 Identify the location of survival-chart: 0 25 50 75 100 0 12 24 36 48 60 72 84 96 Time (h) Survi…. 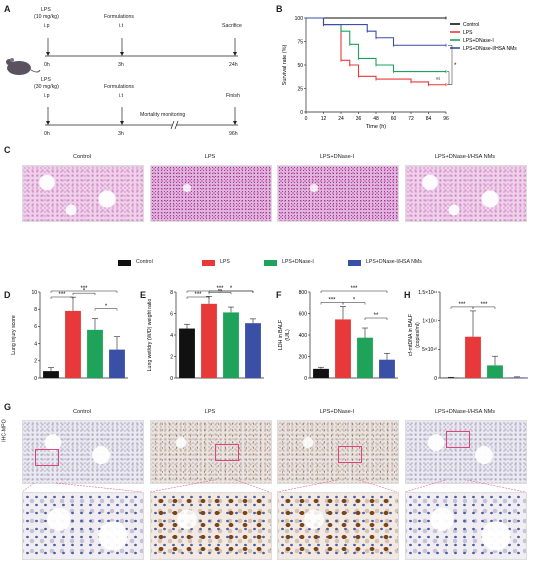
(399, 73).